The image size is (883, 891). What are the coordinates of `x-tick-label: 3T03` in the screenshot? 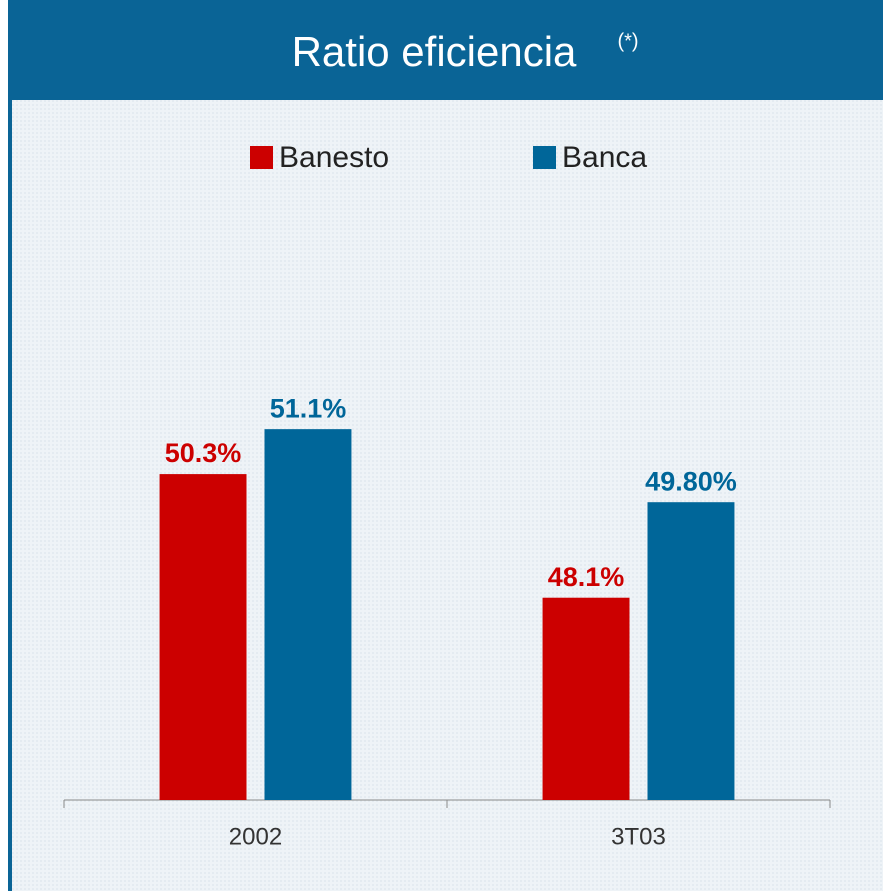 It's located at (638, 836).